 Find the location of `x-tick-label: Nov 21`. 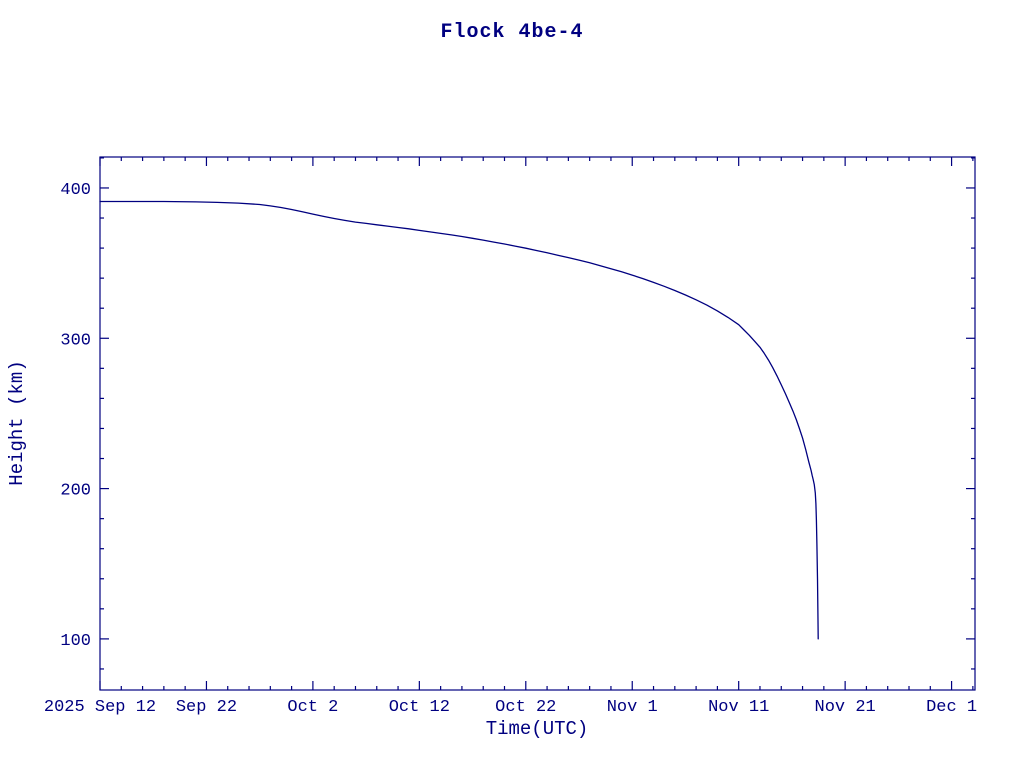

x-tick-label: Nov 21 is located at coordinates (845, 707).